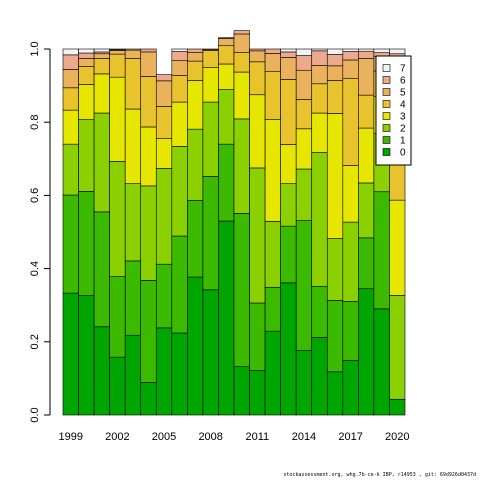 This screenshot has width=480, height=480. Describe the element at coordinates (35, 268) in the screenshot. I see `y-tick-label: 0.4` at that location.